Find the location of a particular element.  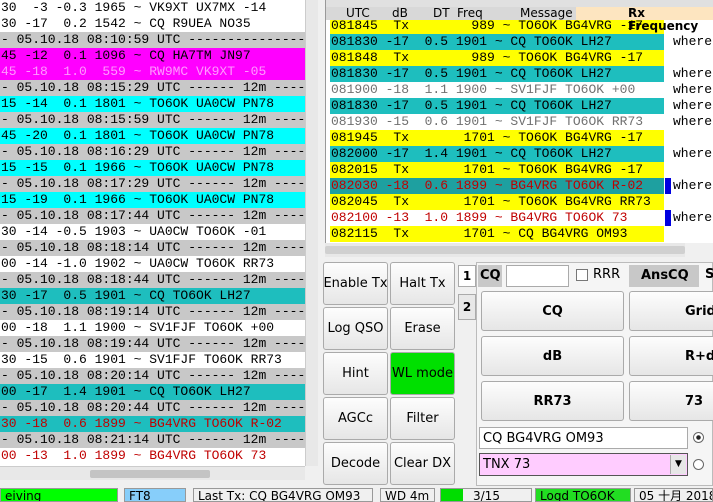

activity-row: 15 -15 0.1 1966 ~ TO6OK UA0CW PN78 is located at coordinates (152, 168).